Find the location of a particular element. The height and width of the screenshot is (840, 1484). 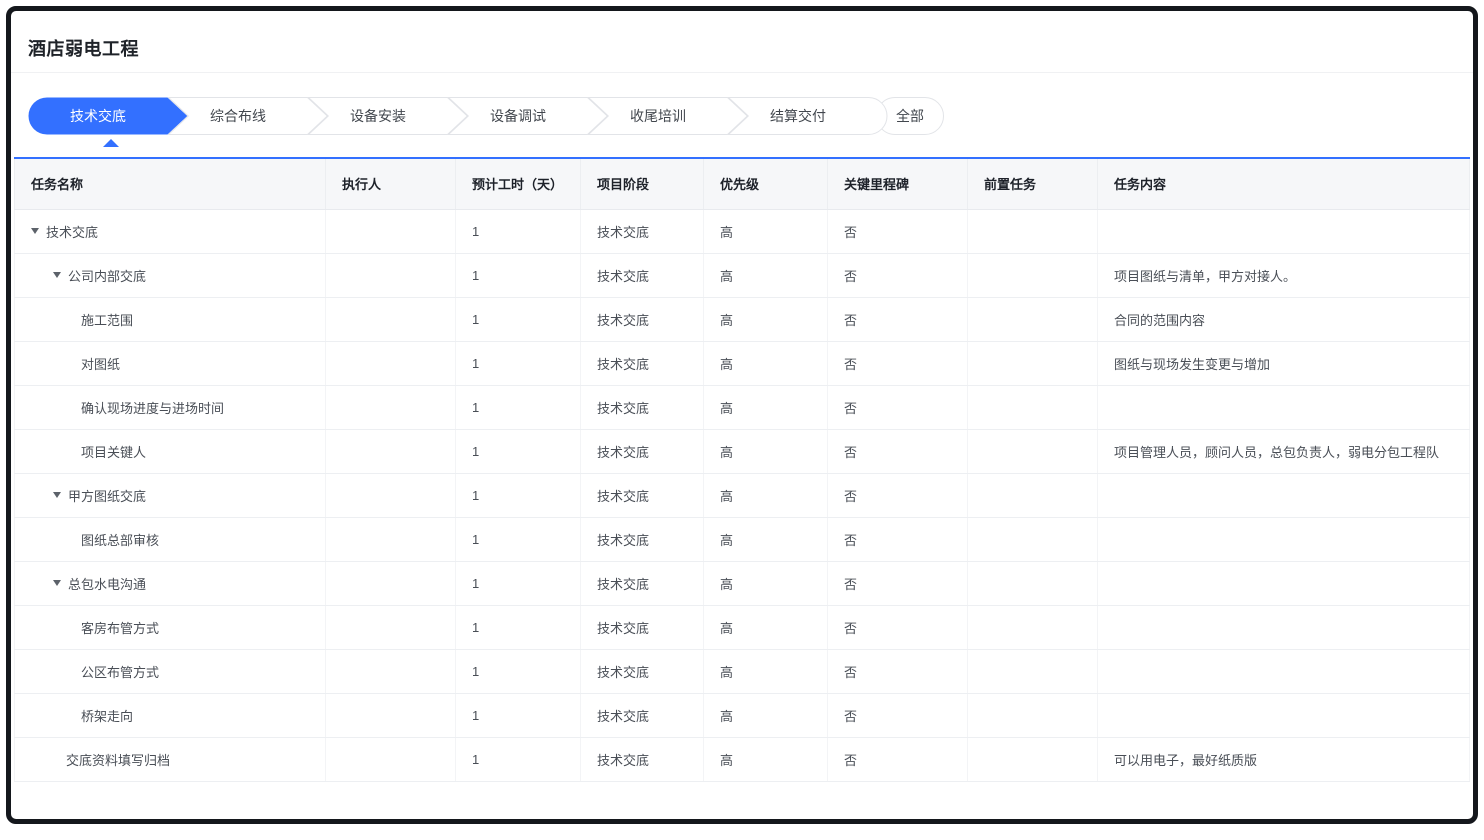

task-name-label: 公区布管方式 is located at coordinates (120, 672).